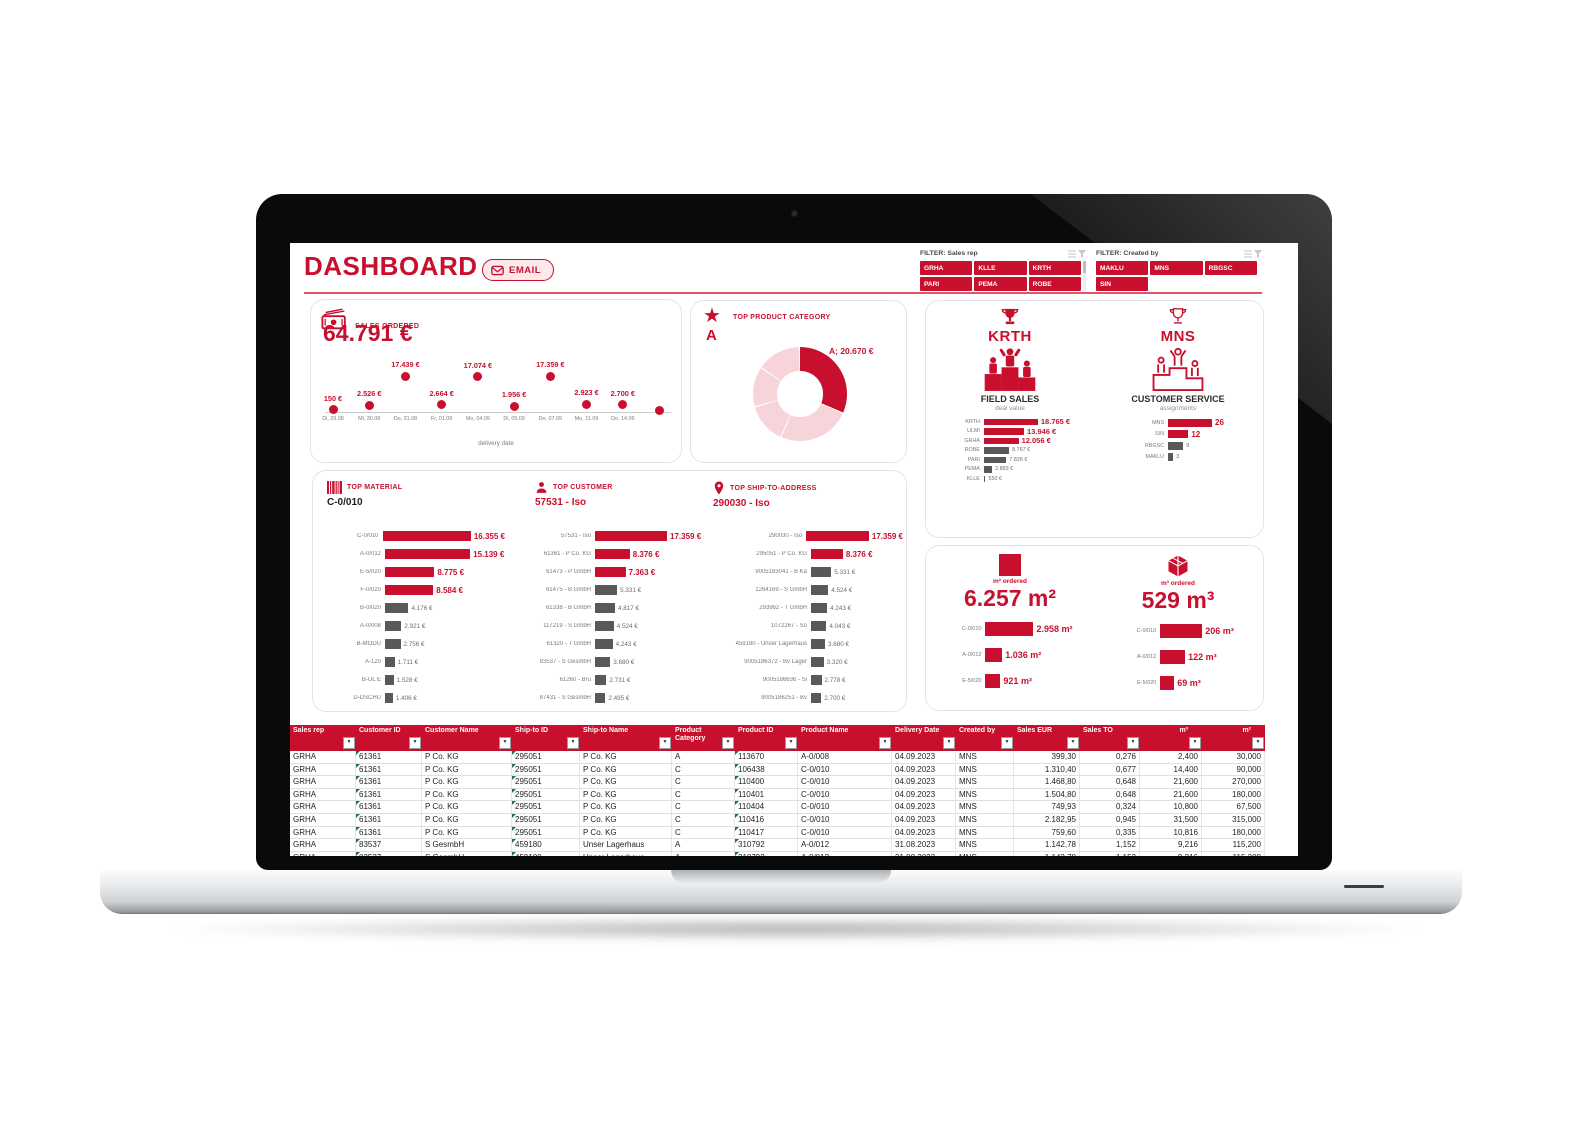 The image size is (1588, 1148). Describe the element at coordinates (514, 419) in the screenshot. I see `x-axis-tick-label: Di, 05.09` at that location.